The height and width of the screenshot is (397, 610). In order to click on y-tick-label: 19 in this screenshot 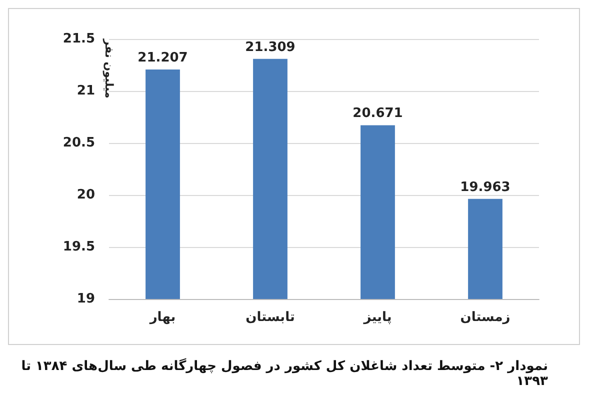, I will do `click(85, 299)`.